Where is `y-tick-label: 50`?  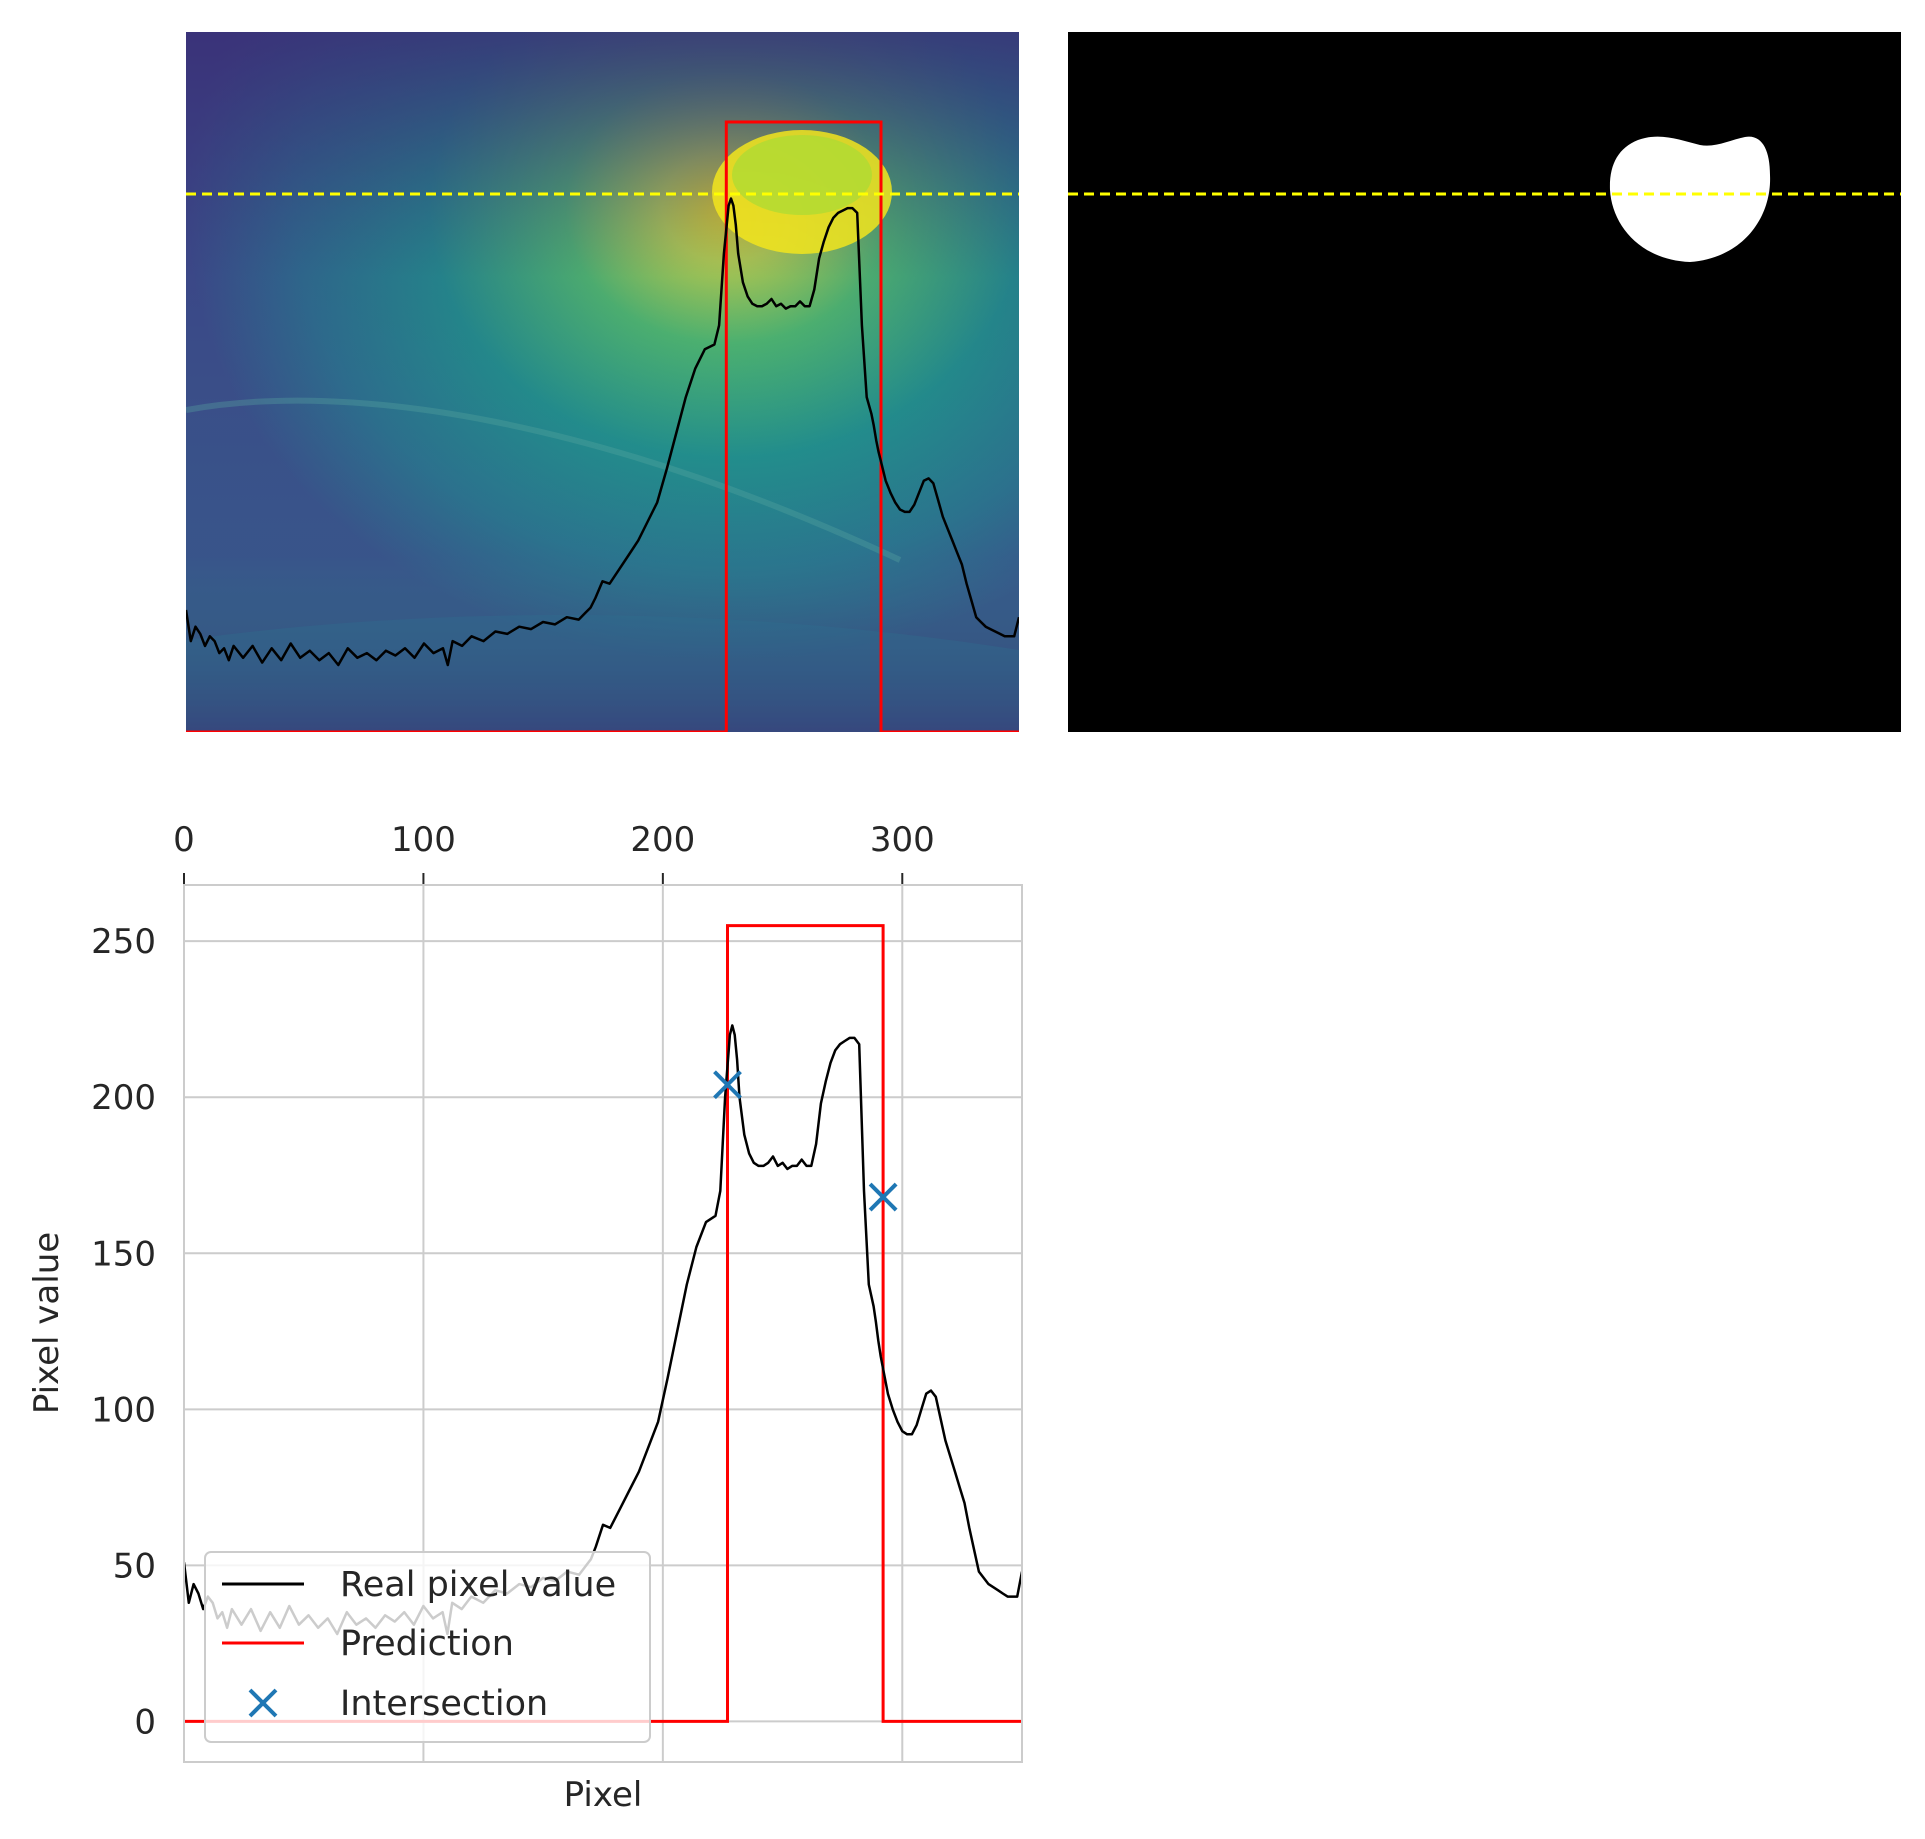 y-tick-label: 50 is located at coordinates (134, 1566).